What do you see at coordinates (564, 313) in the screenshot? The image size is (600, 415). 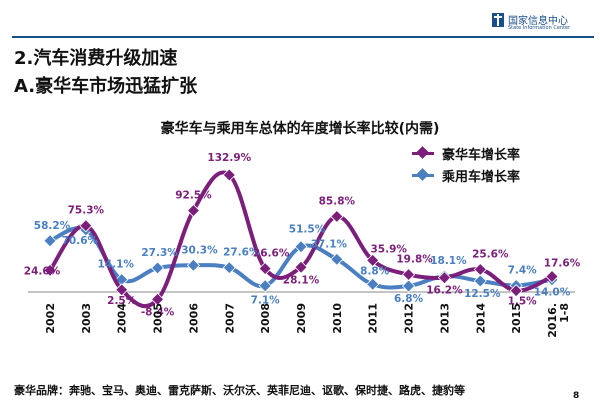 I see `x-tick-text-14-1: 1-8` at bounding box center [564, 313].